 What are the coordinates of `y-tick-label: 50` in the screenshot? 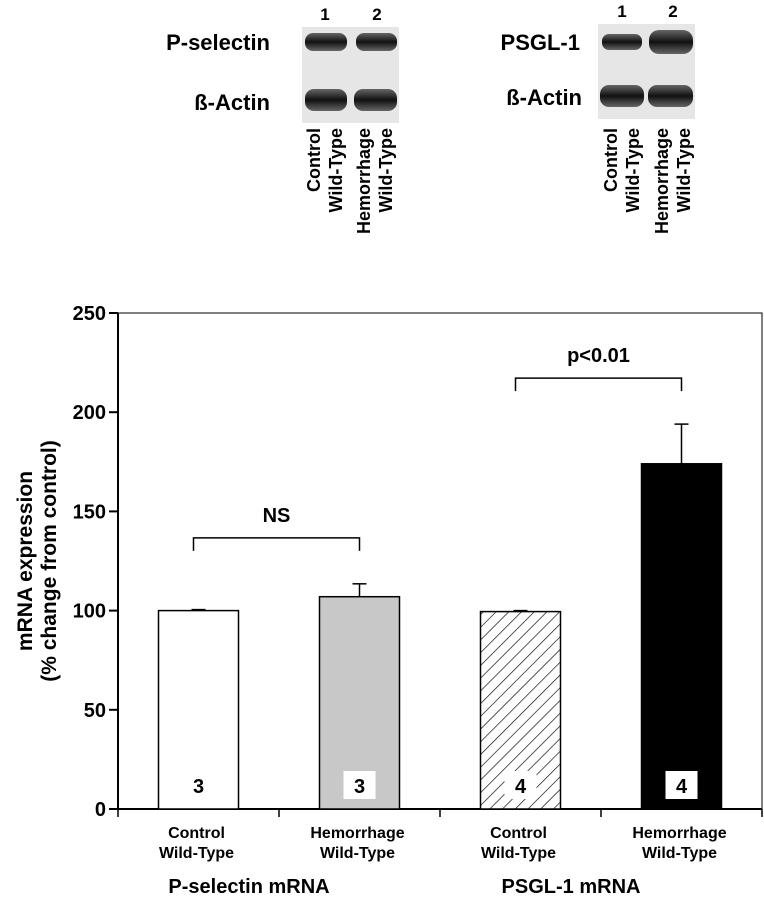 It's located at (95, 711).